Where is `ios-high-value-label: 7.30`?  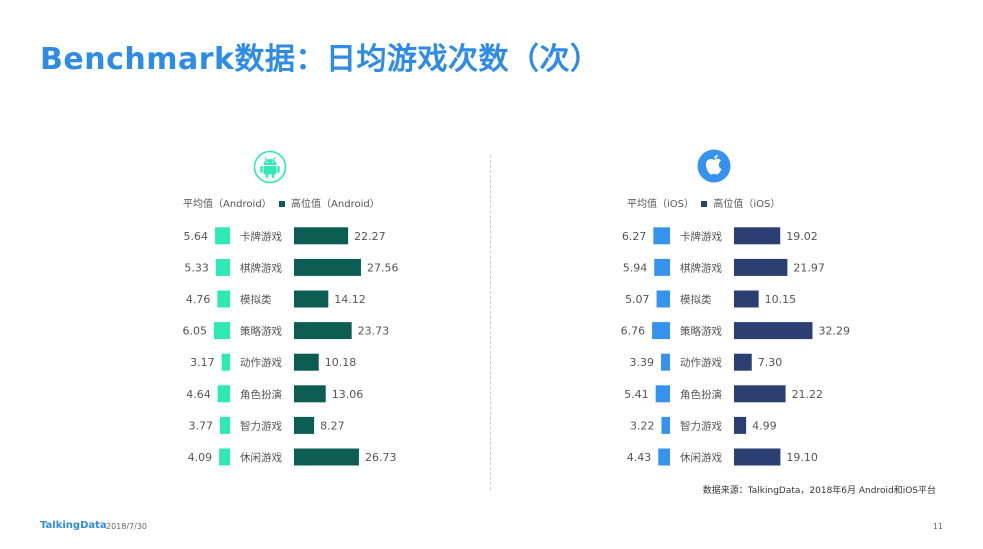 ios-high-value-label: 7.30 is located at coordinates (770, 362).